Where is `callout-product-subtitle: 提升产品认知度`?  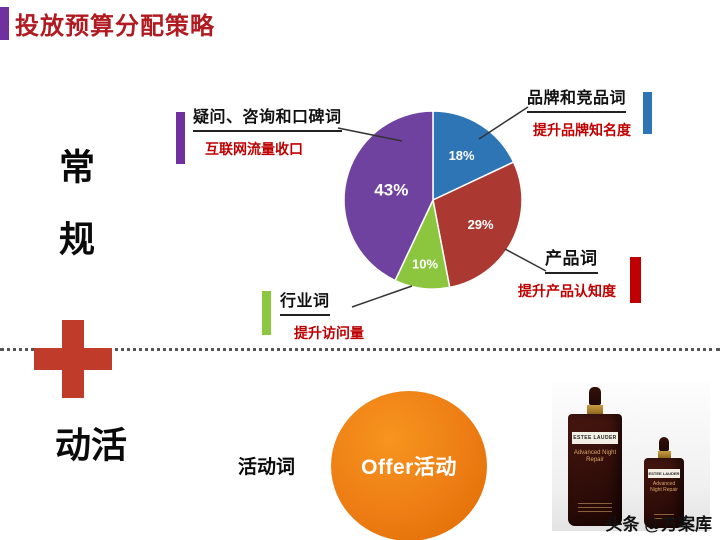
callout-product-subtitle: 提升产品认知度 is located at coordinates (567, 291).